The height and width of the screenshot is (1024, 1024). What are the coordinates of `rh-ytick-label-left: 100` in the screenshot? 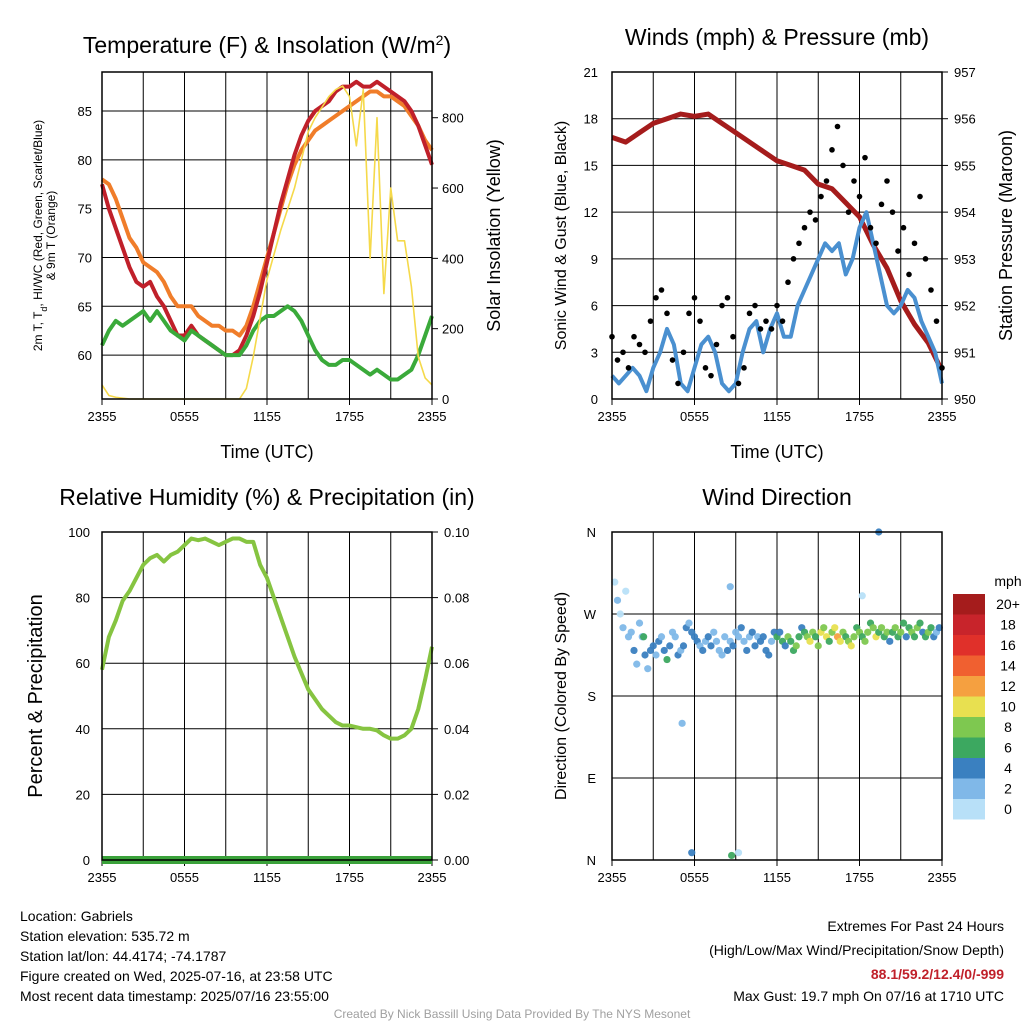 It's located at (79, 532).